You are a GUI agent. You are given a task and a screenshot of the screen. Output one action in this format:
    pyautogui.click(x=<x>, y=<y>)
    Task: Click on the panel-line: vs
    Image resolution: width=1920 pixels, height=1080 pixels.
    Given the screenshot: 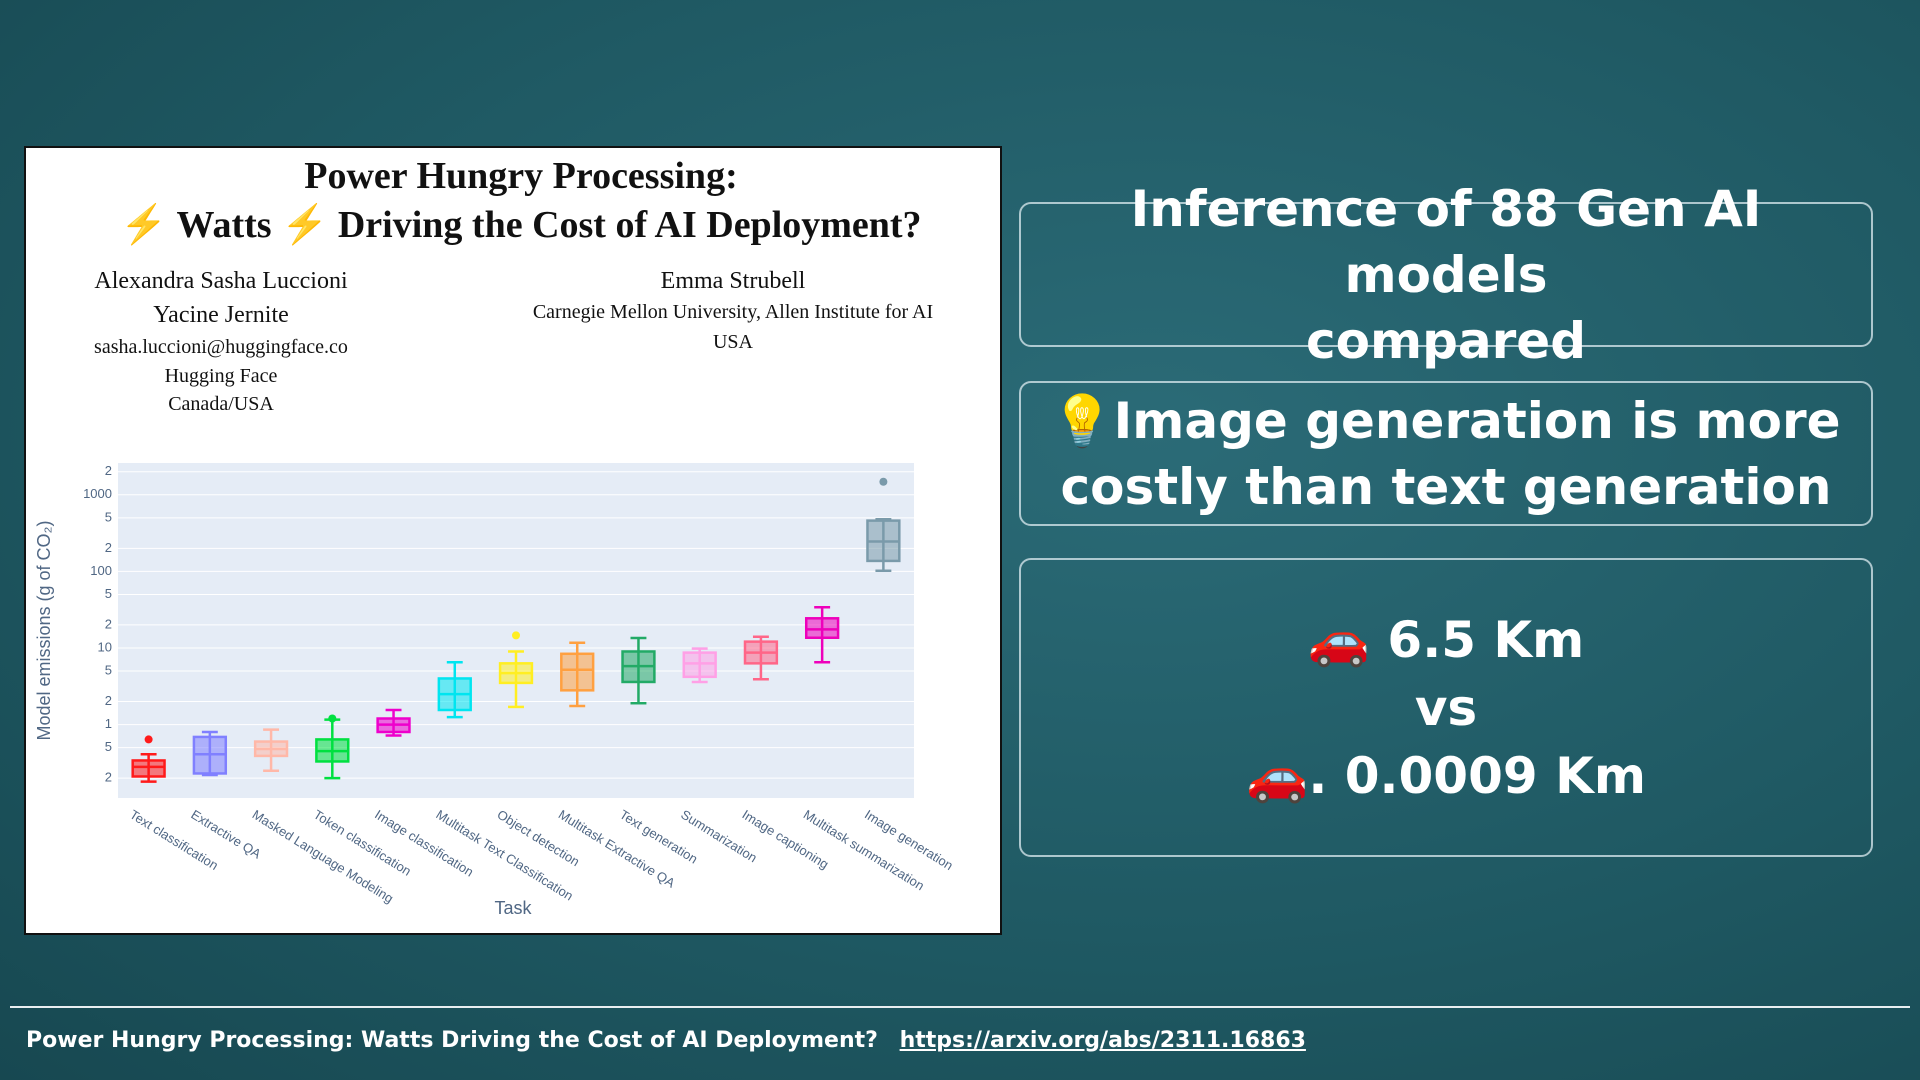 What is the action you would take?
    pyautogui.click(x=1446, y=707)
    